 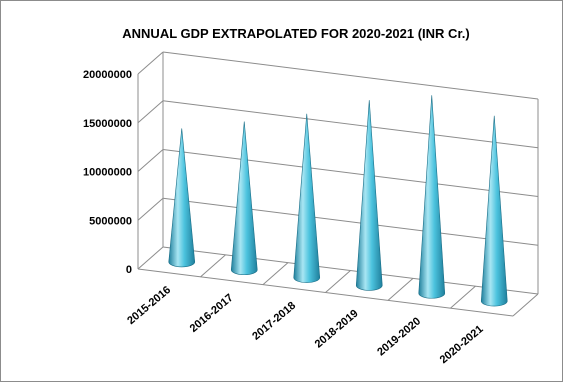 What do you see at coordinates (110, 221) in the screenshot?
I see `y-tick-label: 5000000` at bounding box center [110, 221].